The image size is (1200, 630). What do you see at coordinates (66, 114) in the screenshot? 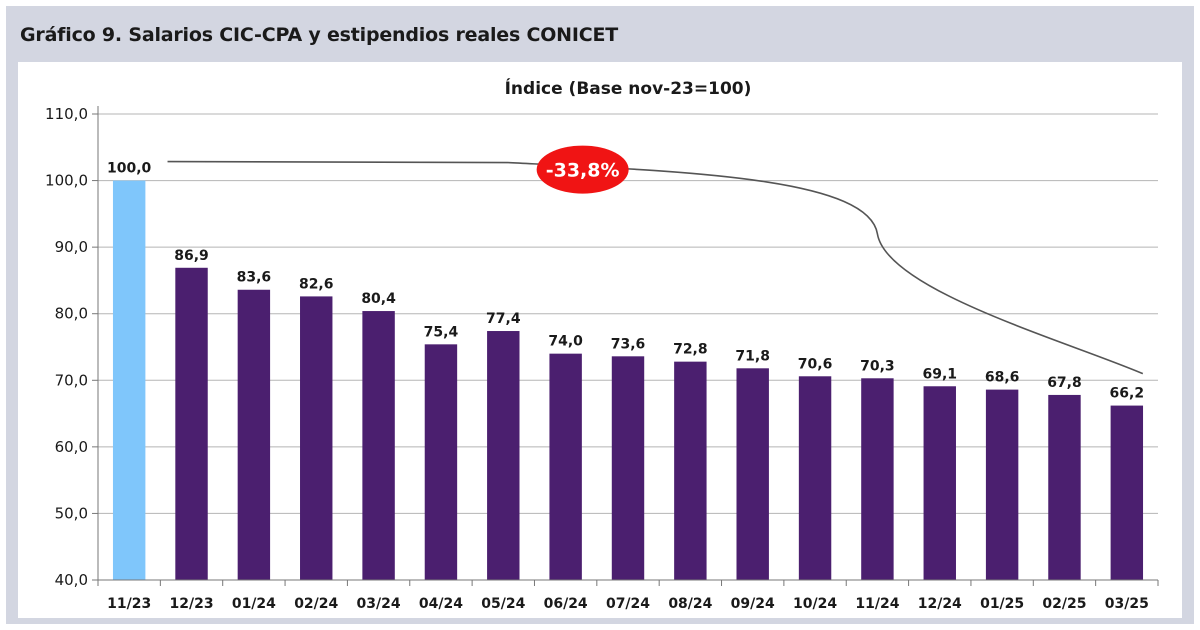
I see `y-tick-label: 110,0` at bounding box center [66, 114].